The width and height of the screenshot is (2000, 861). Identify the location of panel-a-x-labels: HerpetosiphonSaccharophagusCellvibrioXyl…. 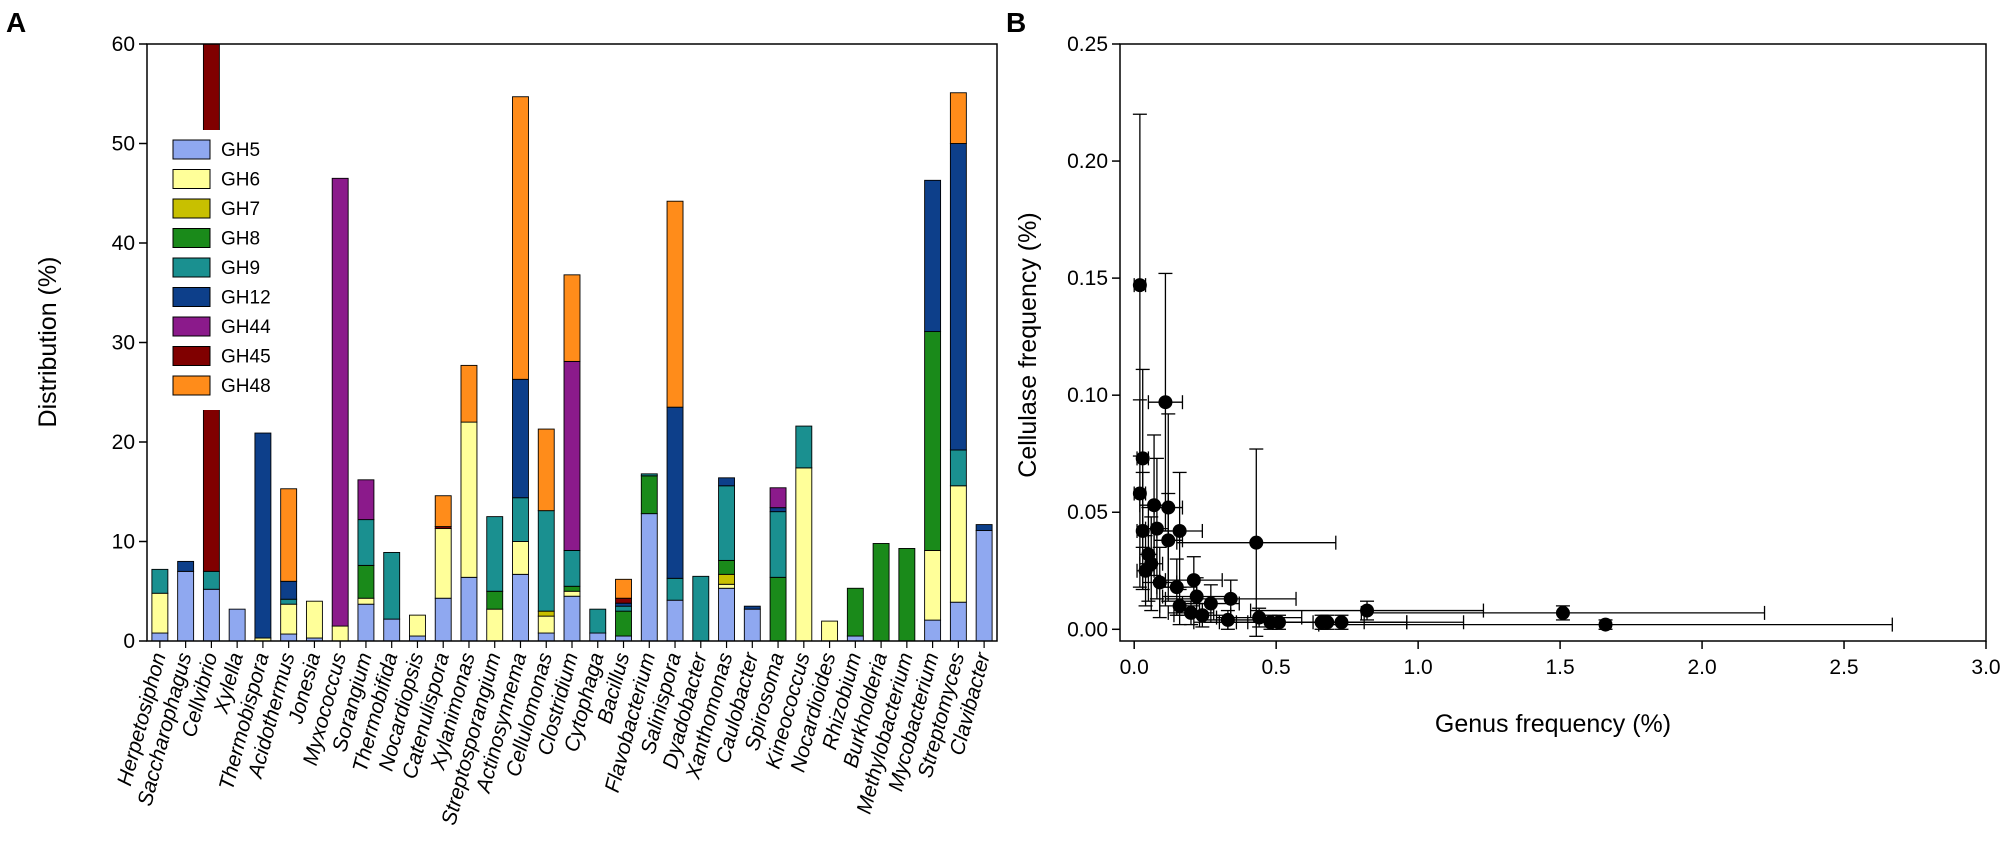
(554, 734).